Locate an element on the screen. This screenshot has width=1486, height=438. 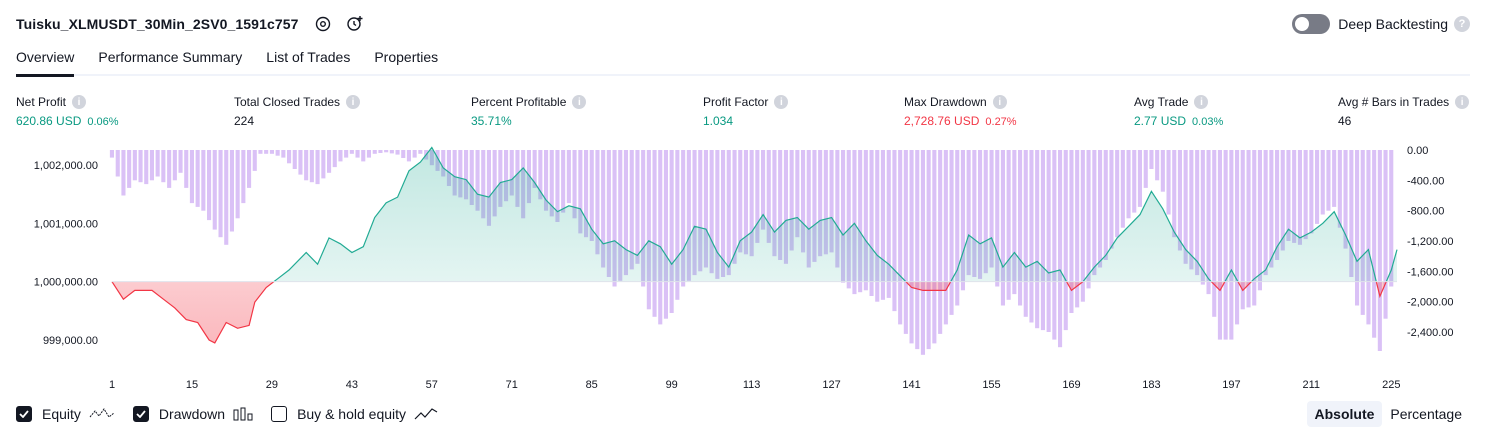
scale-toggle: Absolute Percentage is located at coordinates (1388, 414).